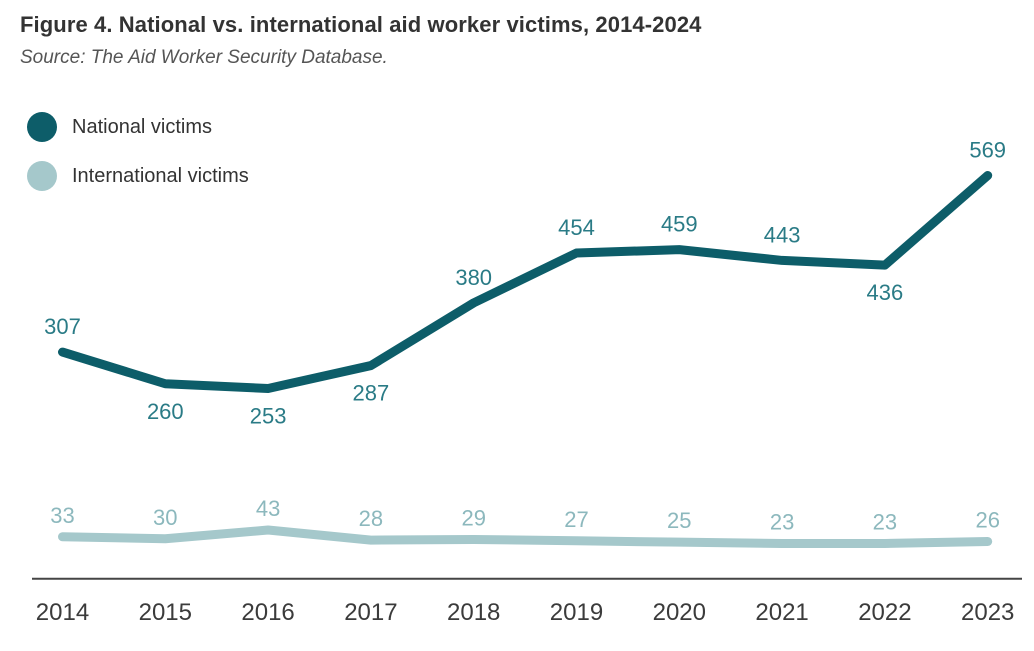 The height and width of the screenshot is (651, 1034). I want to click on data-label-international-victims-2021: 23, so click(782, 521).